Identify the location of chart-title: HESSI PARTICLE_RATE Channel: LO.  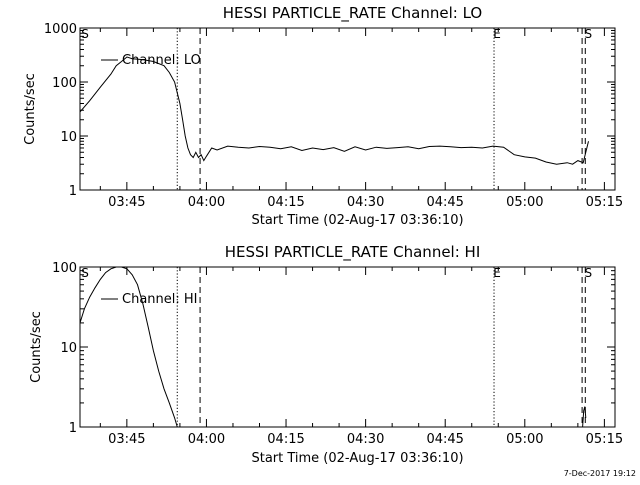
(352, 13).